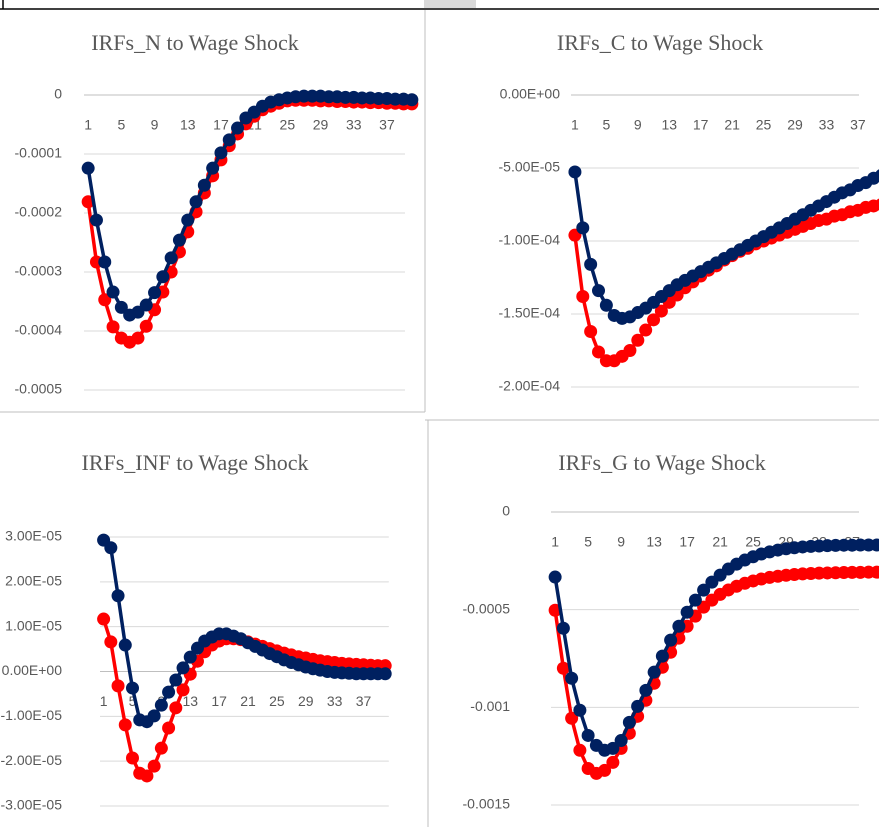 This screenshot has height=827, width=879. I want to click on y-tick-label: -2.00E-04, so click(530, 386).